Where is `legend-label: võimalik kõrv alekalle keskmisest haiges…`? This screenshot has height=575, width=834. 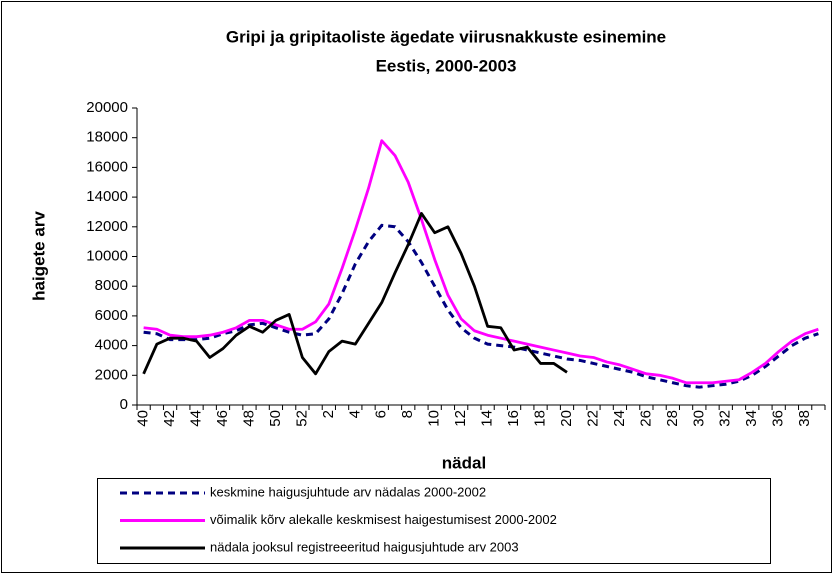 legend-label: võimalik kõrv alekalle keskmisest haiges… is located at coordinates (383, 519).